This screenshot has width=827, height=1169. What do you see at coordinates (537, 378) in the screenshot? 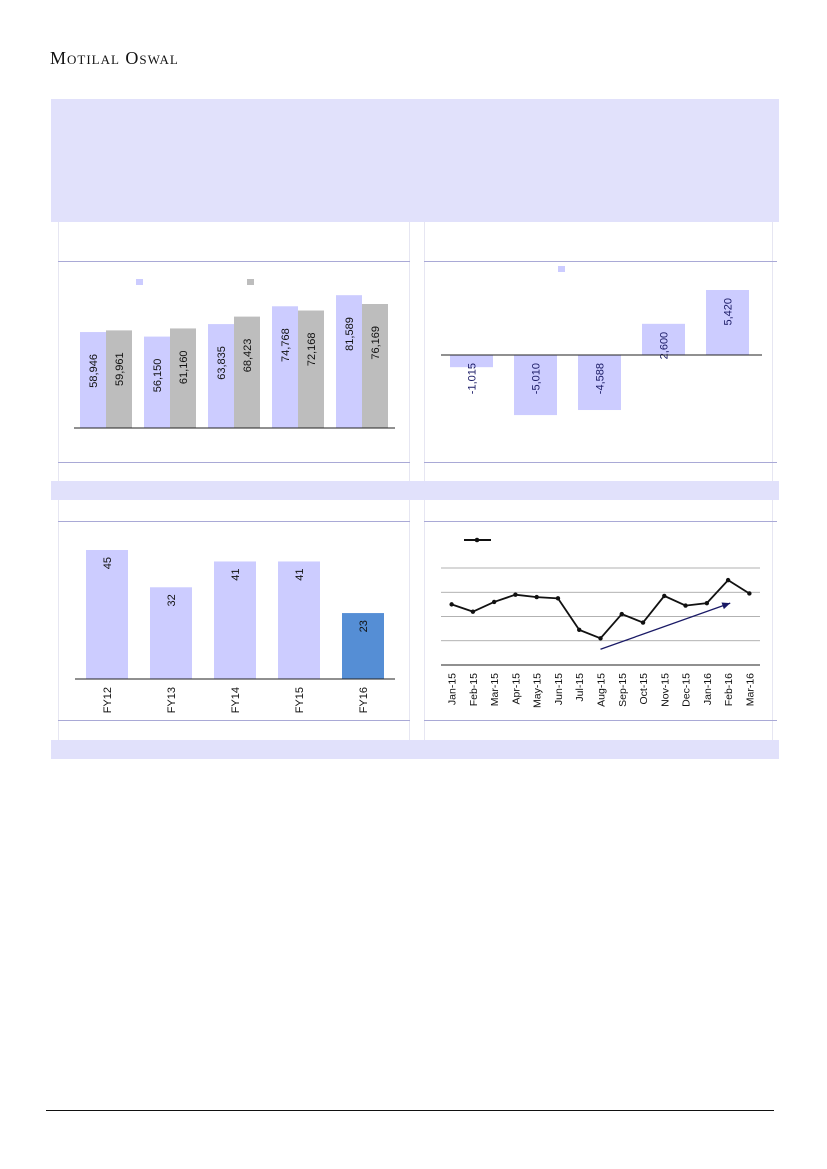
I see `data-label: -5,010` at bounding box center [537, 378].